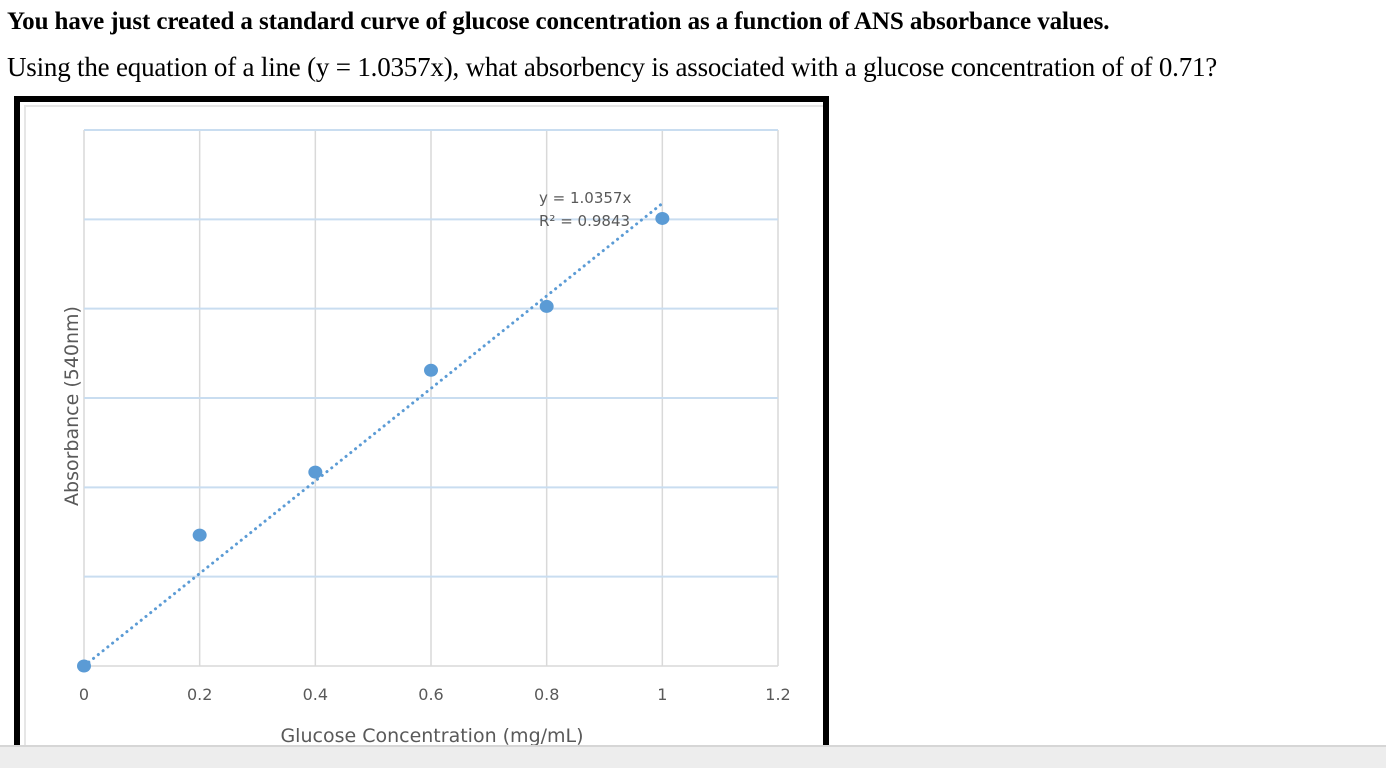  Describe the element at coordinates (777, 694) in the screenshot. I see `x-tick-label: 1.2` at that location.